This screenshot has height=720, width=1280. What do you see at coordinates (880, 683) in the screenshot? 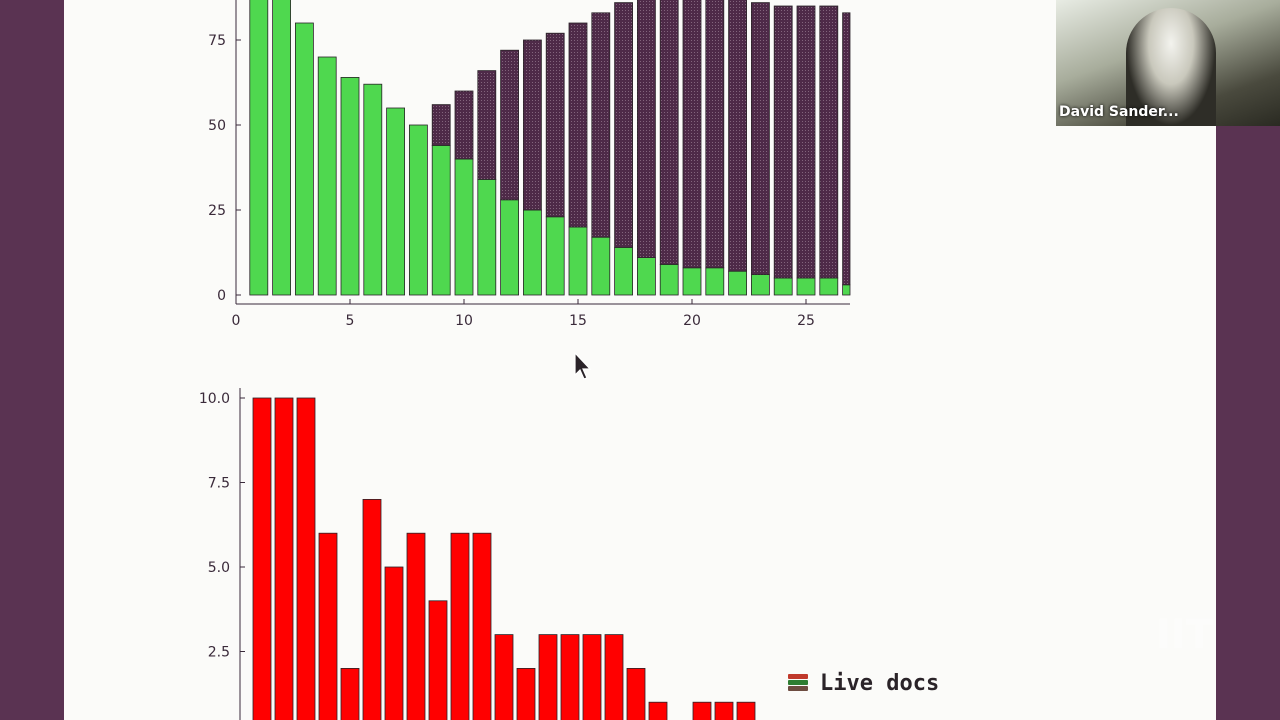
I see `live-docs-label: Live docs` at bounding box center [880, 683].